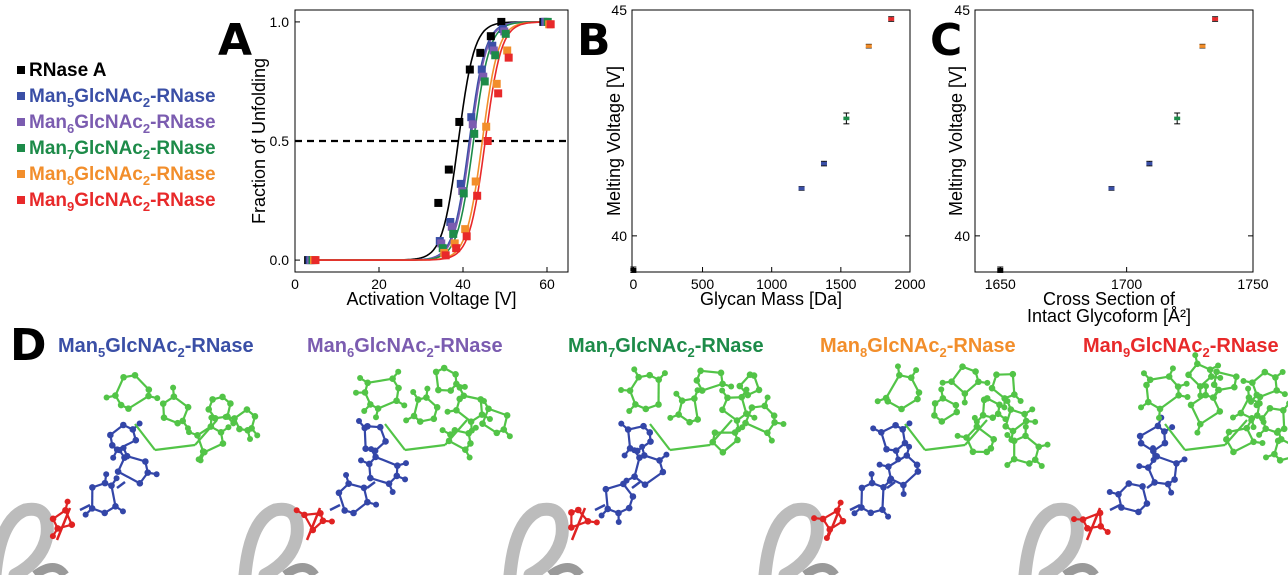  I want to click on x-axis-label: Activation Voltage [V], so click(431, 299).